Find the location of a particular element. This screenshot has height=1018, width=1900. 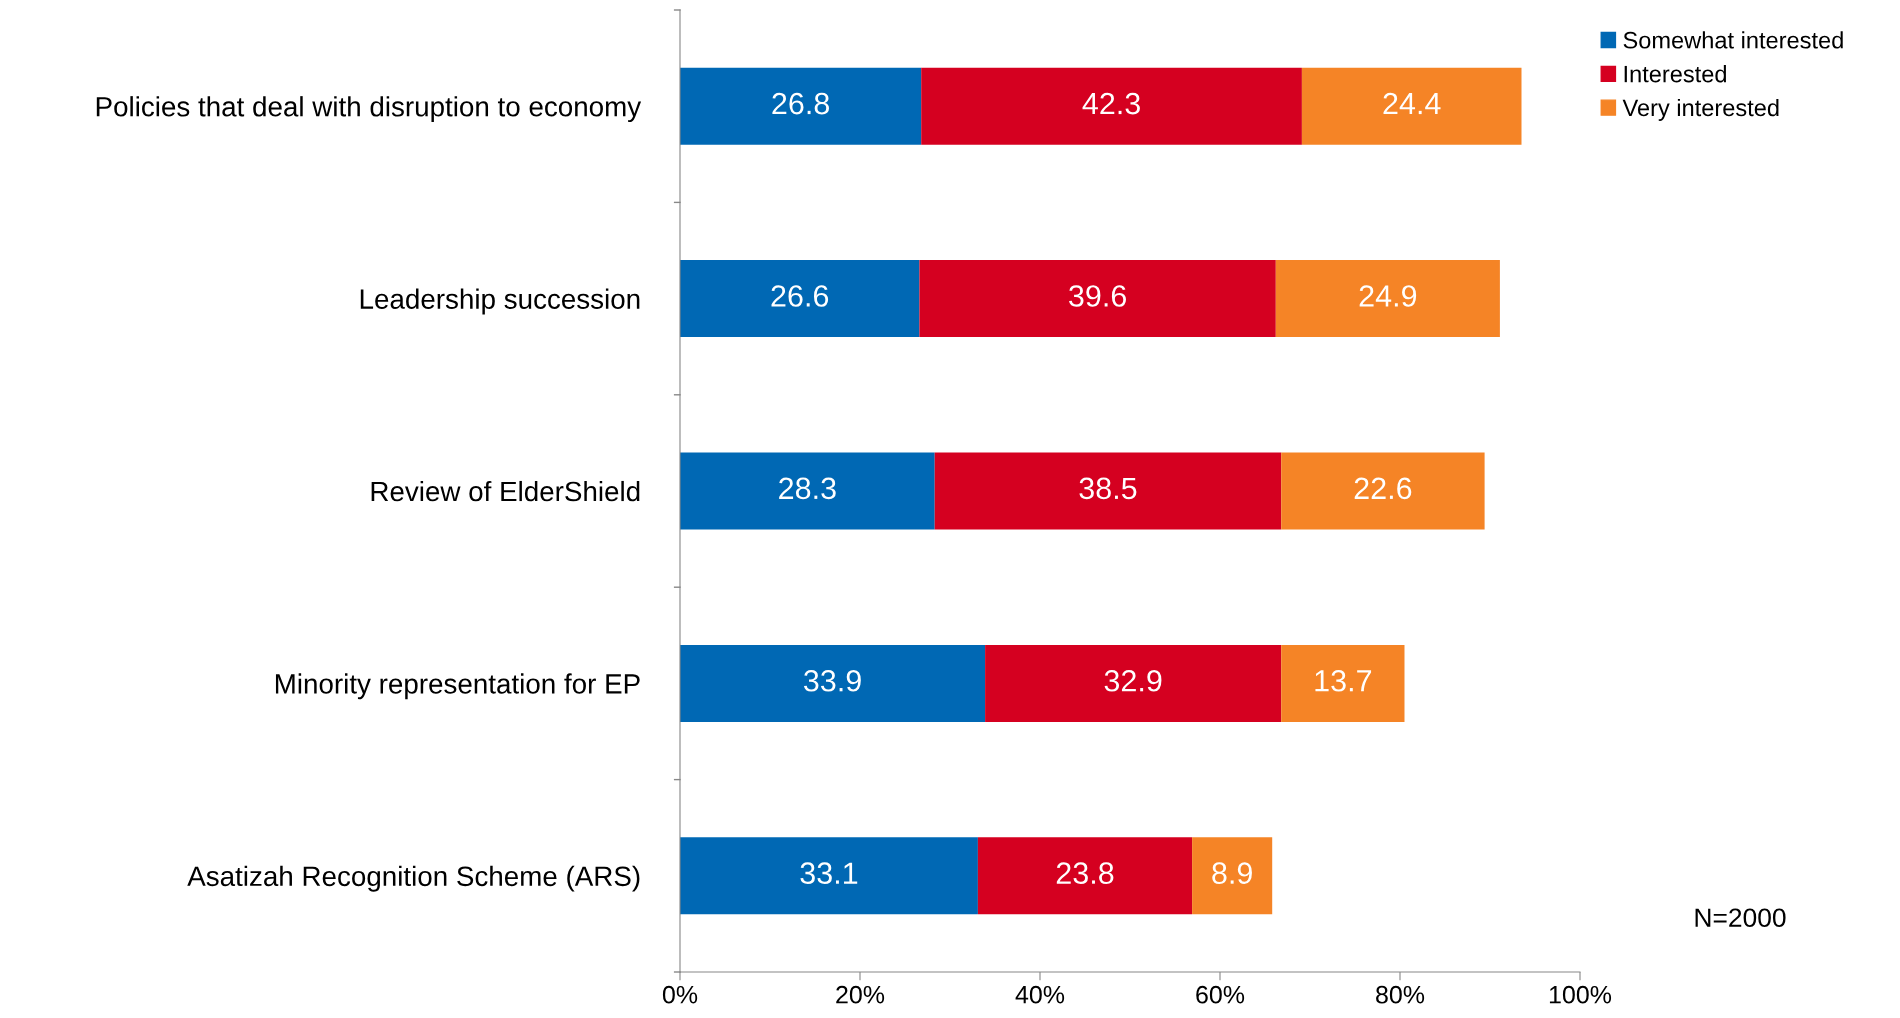

data-label: 24.4 is located at coordinates (1412, 103).